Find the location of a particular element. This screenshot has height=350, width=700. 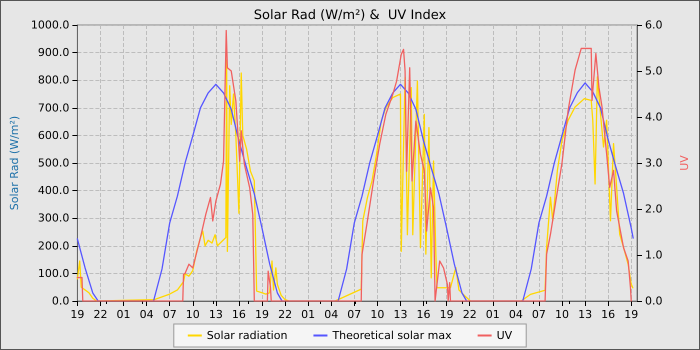

y2-tick-label: 3.0 is located at coordinates (653, 163).